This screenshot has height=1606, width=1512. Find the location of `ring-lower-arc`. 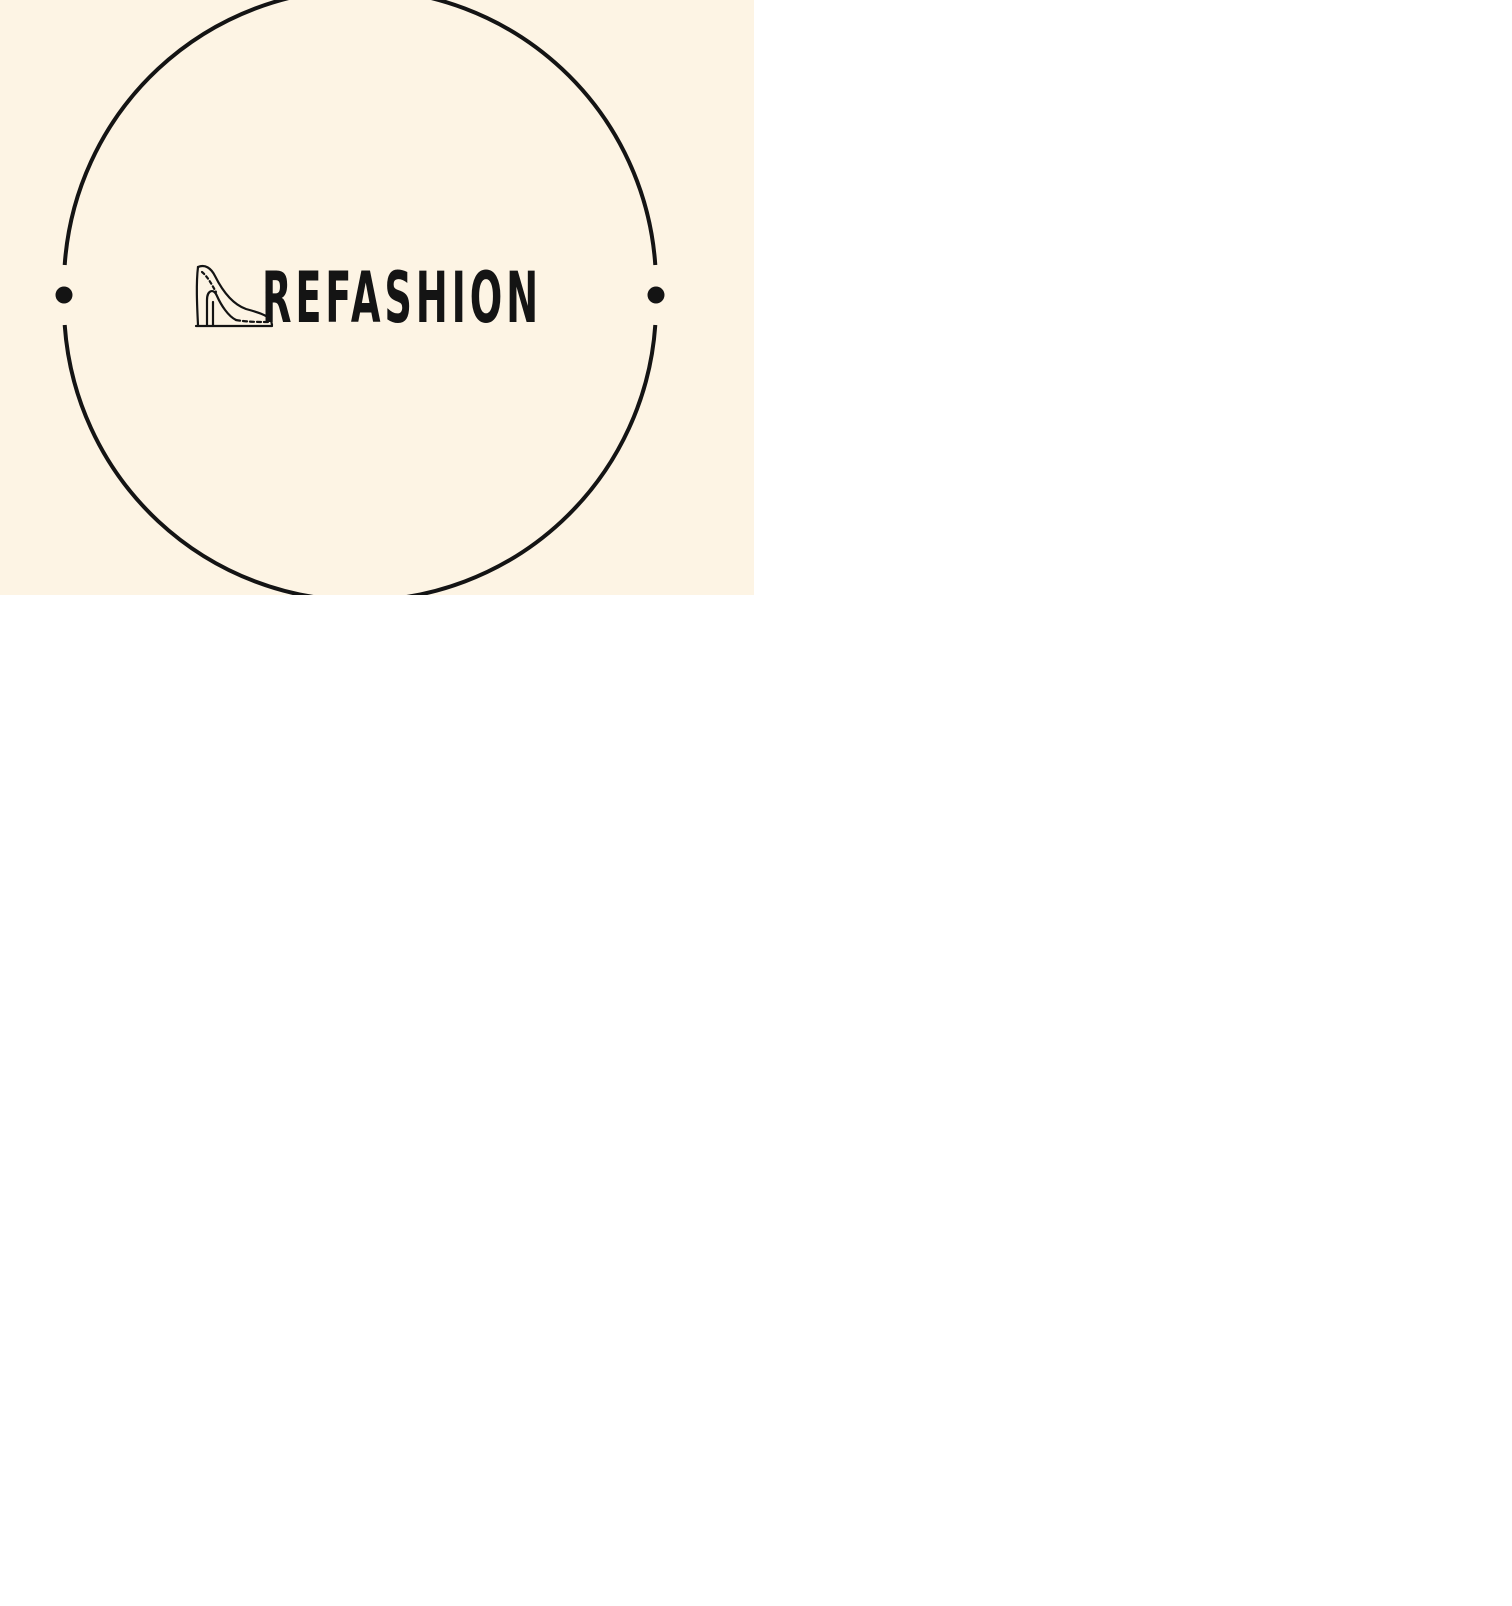

ring-lower-arc is located at coordinates (360, 459).